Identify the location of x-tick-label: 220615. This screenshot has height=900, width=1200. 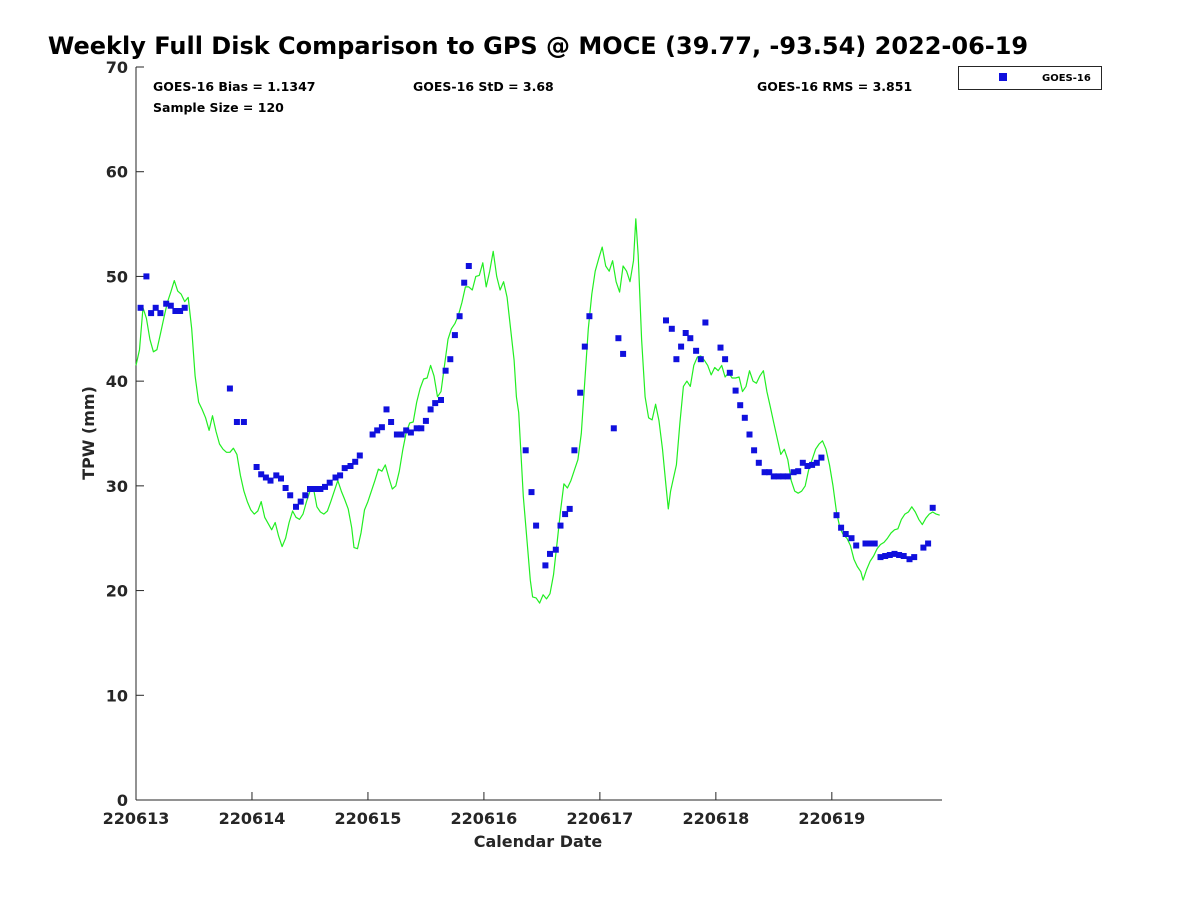
(368, 818).